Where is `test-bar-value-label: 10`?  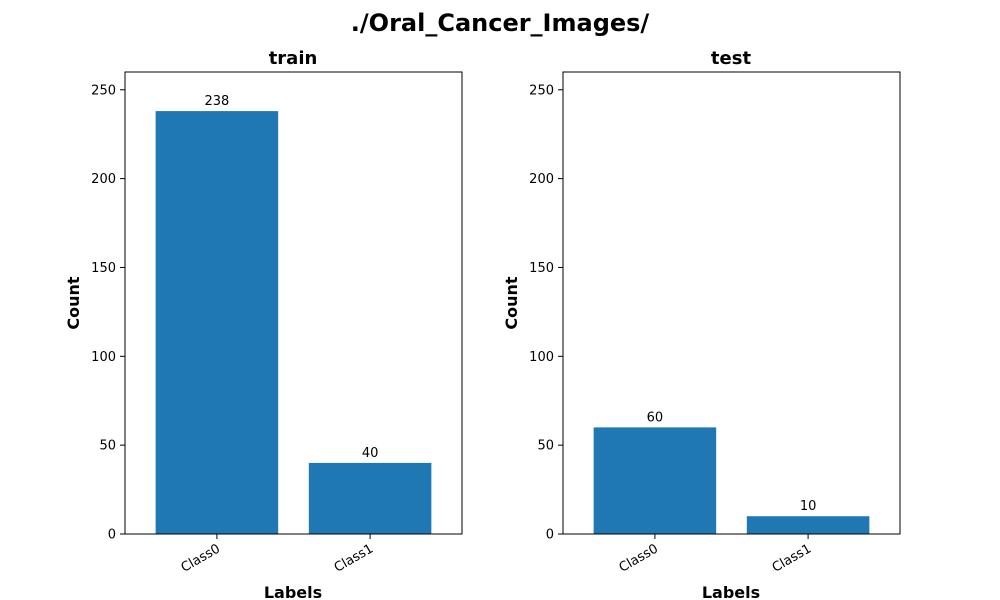 test-bar-value-label: 10 is located at coordinates (808, 506).